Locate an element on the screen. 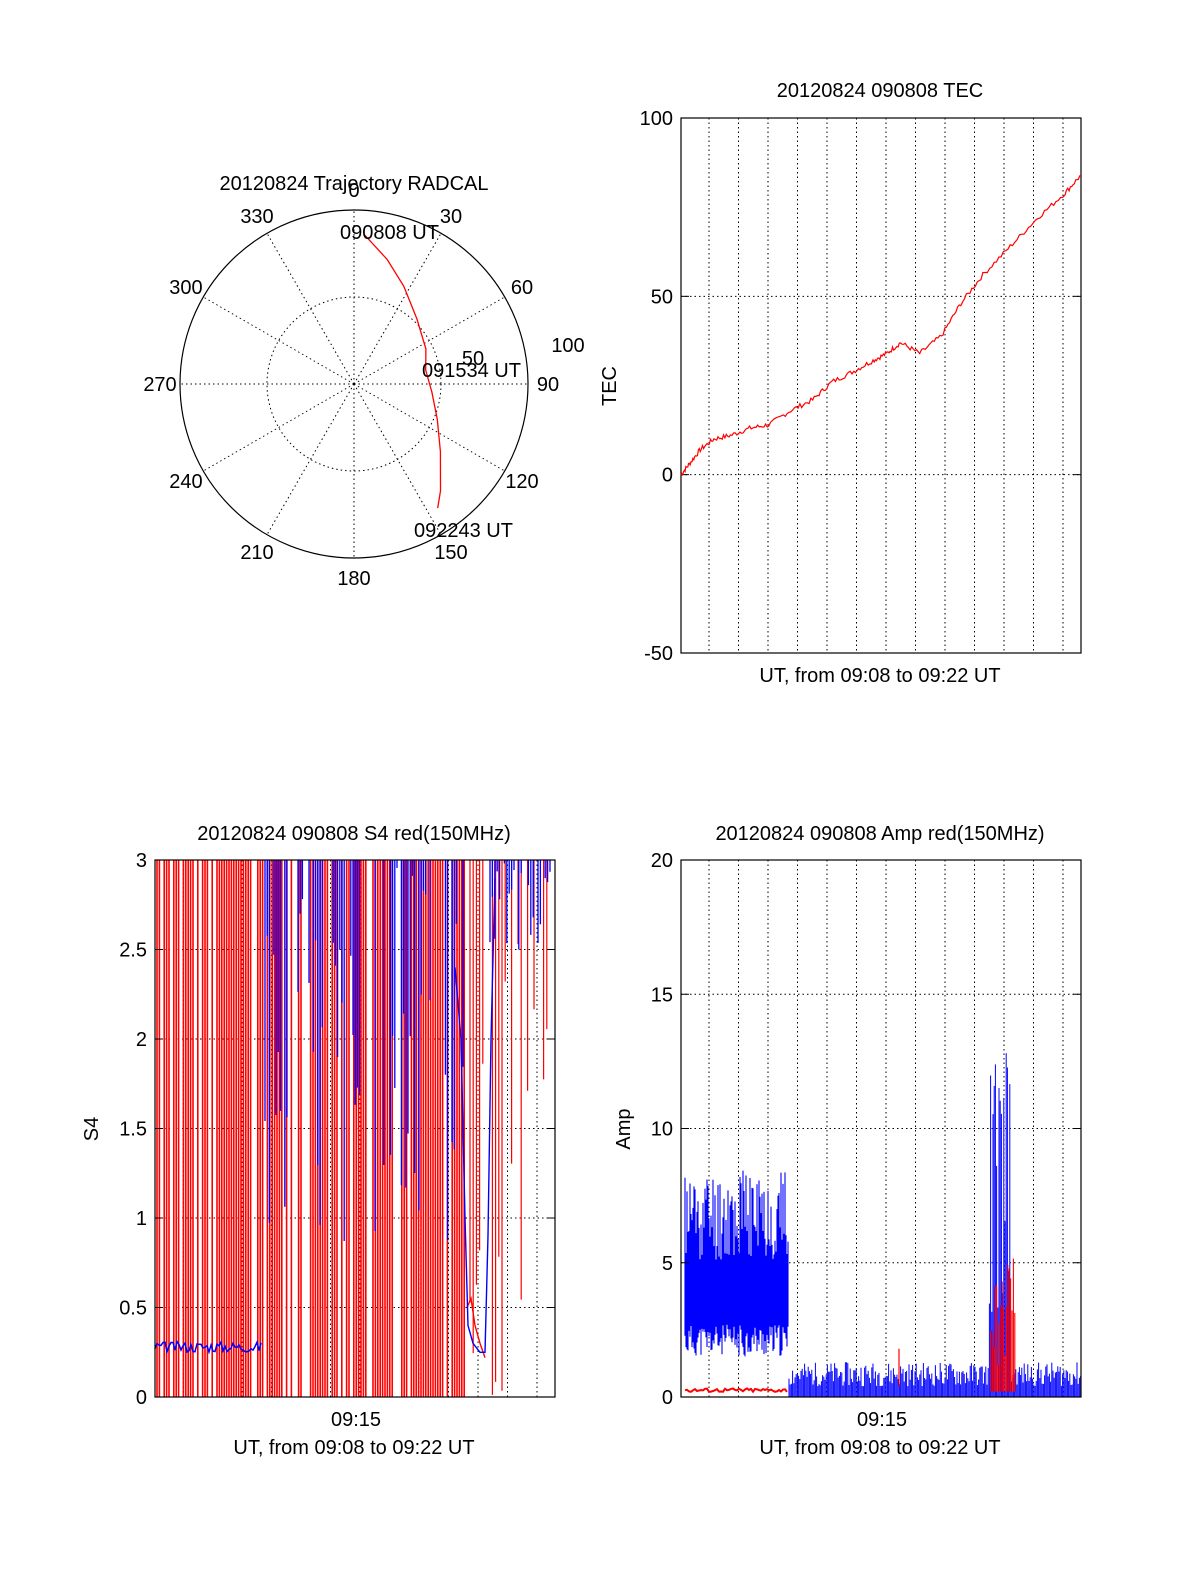  s4-blue-baseline is located at coordinates (208, 1347).